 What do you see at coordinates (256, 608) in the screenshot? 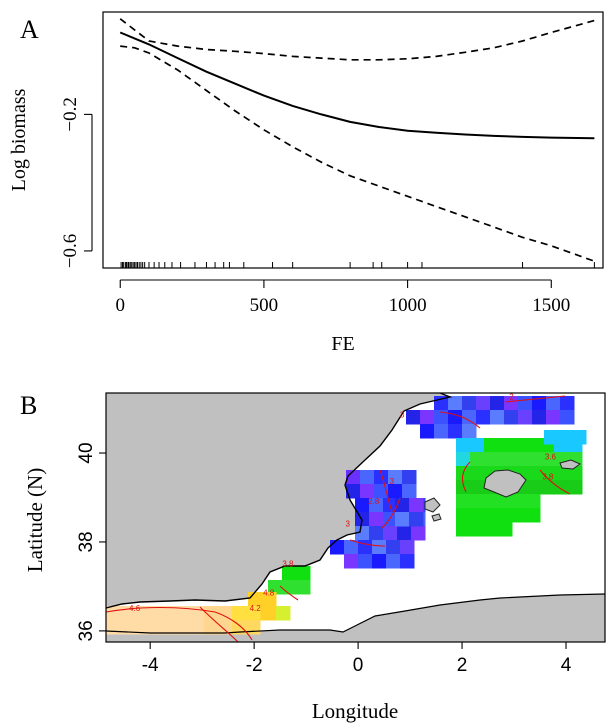
I see `contour-label: 4.2` at bounding box center [256, 608].